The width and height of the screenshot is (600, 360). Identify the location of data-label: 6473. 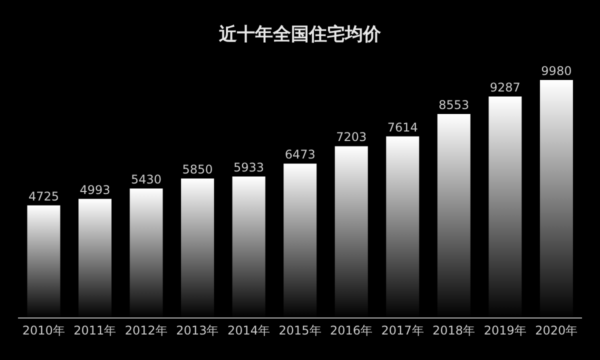
(300, 155).